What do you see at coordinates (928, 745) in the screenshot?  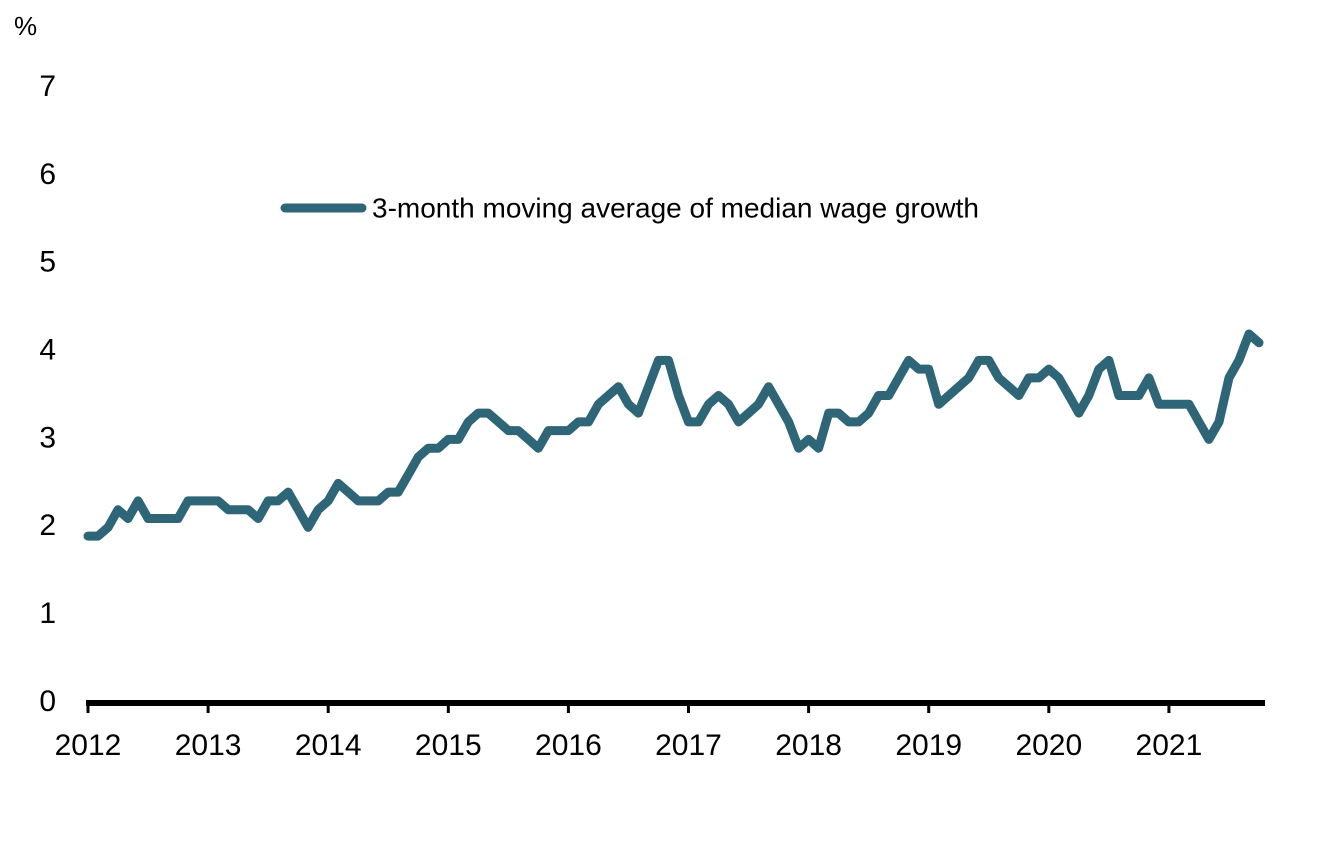 I see `x-tick-label: 2019` at bounding box center [928, 745].